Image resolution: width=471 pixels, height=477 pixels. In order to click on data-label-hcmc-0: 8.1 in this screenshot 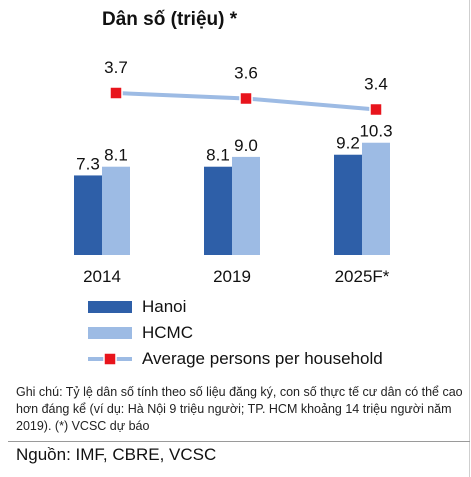, I will do `click(116, 155)`.